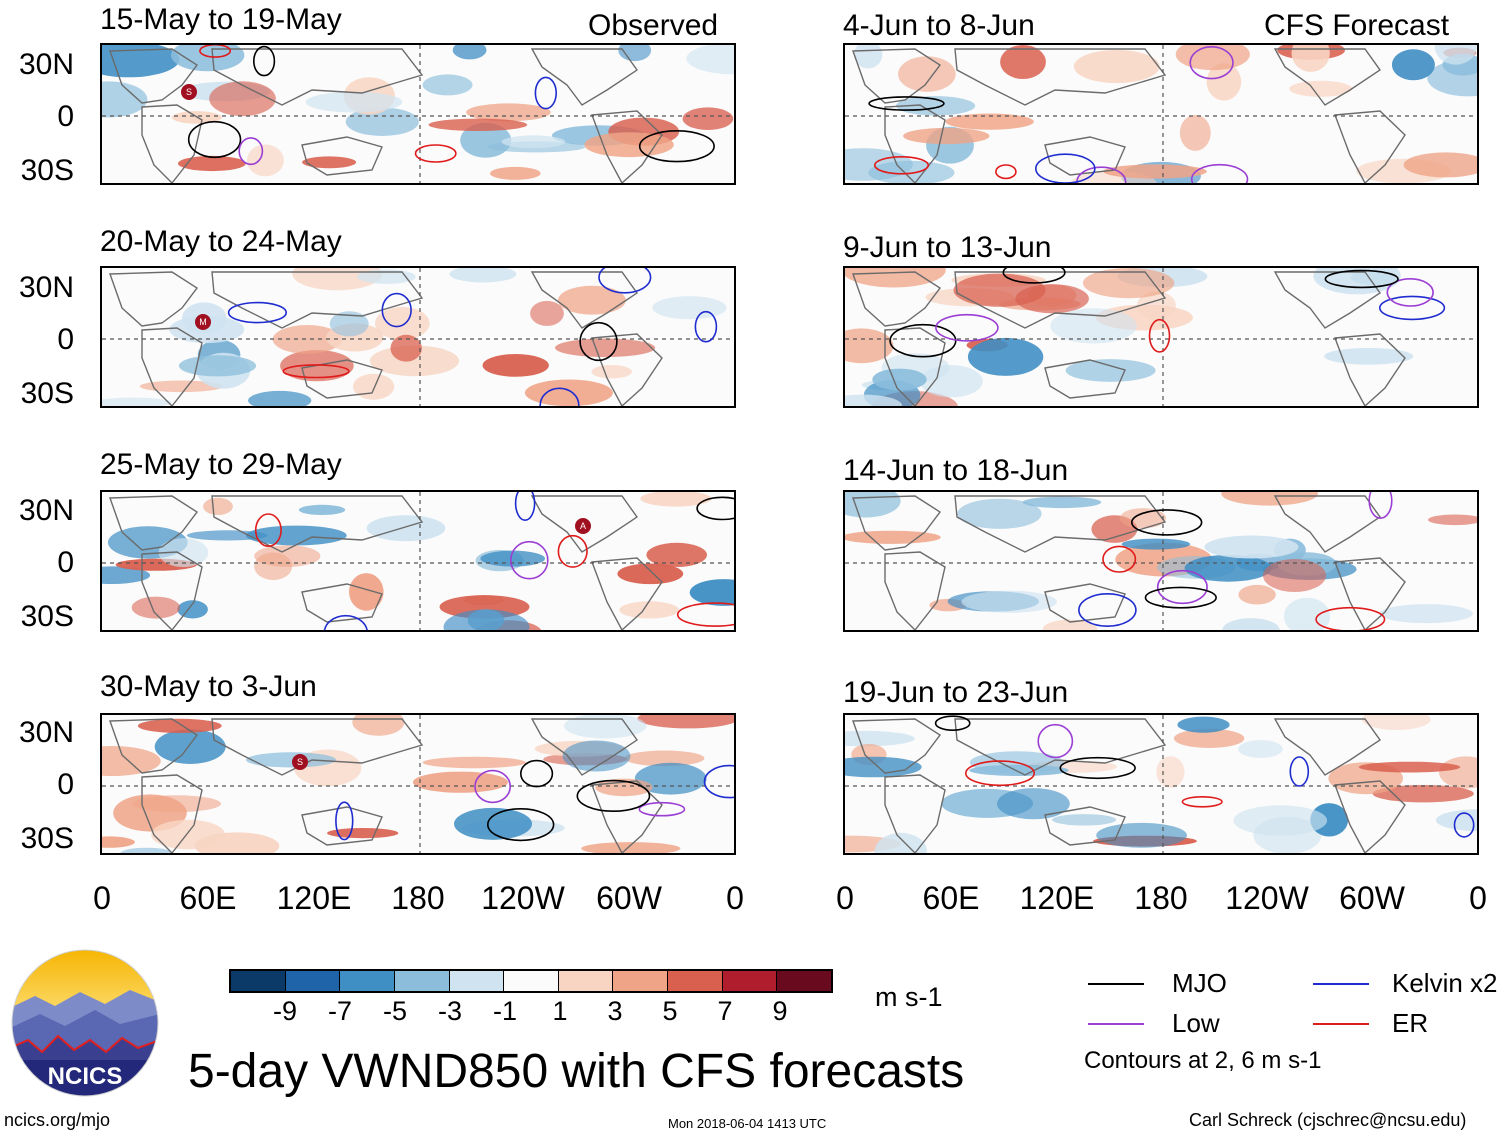 The height and width of the screenshot is (1137, 1510). What do you see at coordinates (1410, 1023) in the screenshot?
I see `legend-label-er: ER` at bounding box center [1410, 1023].